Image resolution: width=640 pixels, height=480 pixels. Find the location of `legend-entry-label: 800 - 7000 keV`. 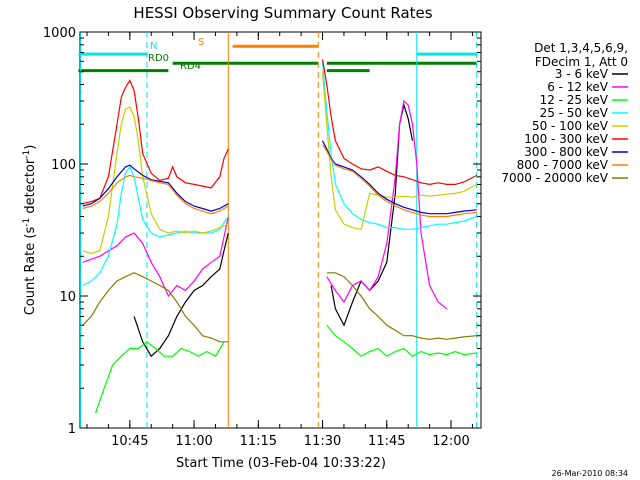

legend-entry-label: 800 - 7000 keV is located at coordinates (563, 165).